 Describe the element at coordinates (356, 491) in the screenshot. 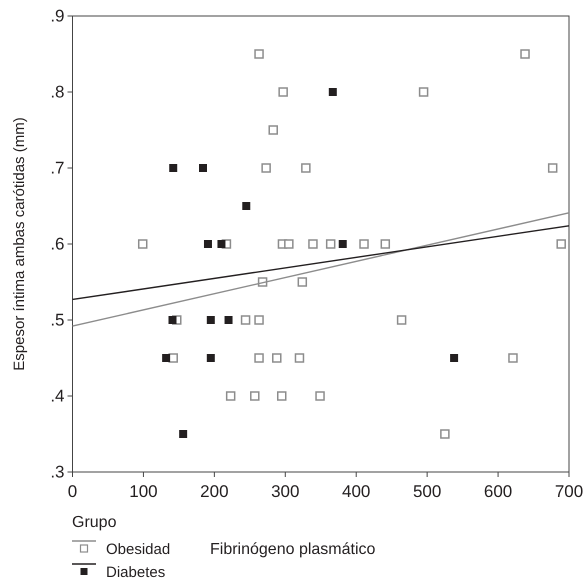

I see `x-tick-label: 400` at that location.